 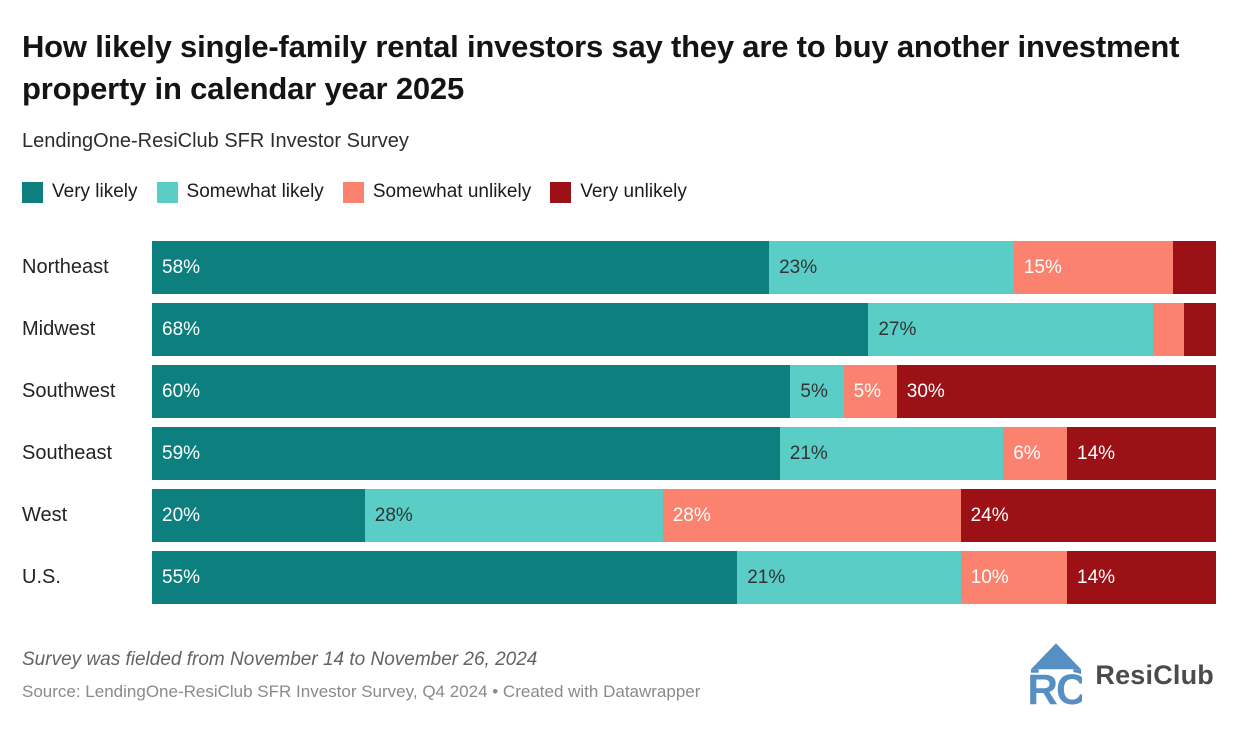 I want to click on bar-segment-somewhat-likely: 27%, so click(x=1010, y=330).